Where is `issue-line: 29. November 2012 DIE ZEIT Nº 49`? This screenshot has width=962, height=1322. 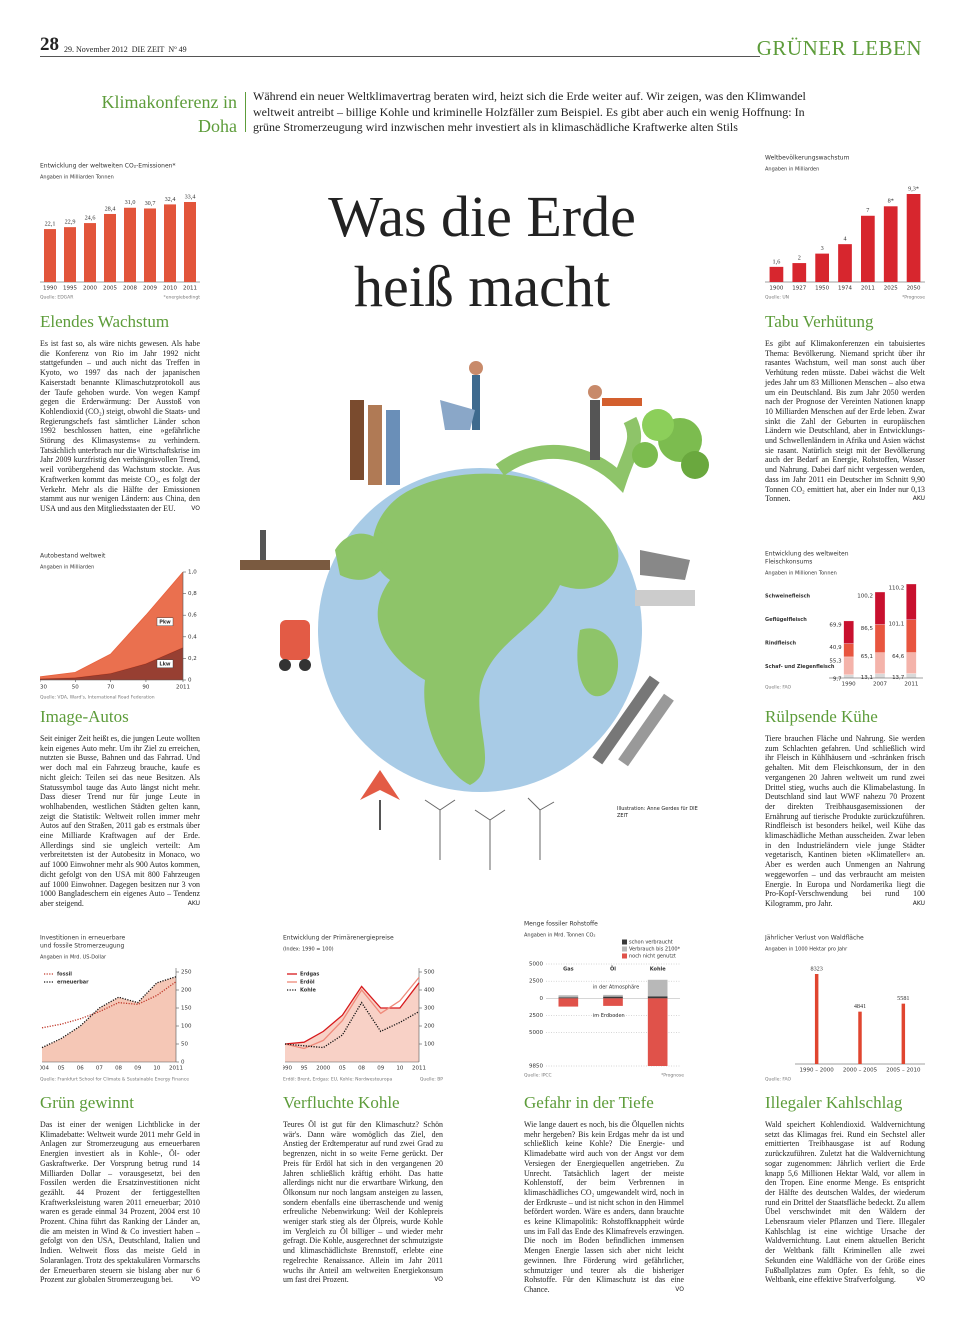 issue-line: 29. November 2012 DIE ZEIT Nº 49 is located at coordinates (127, 49).